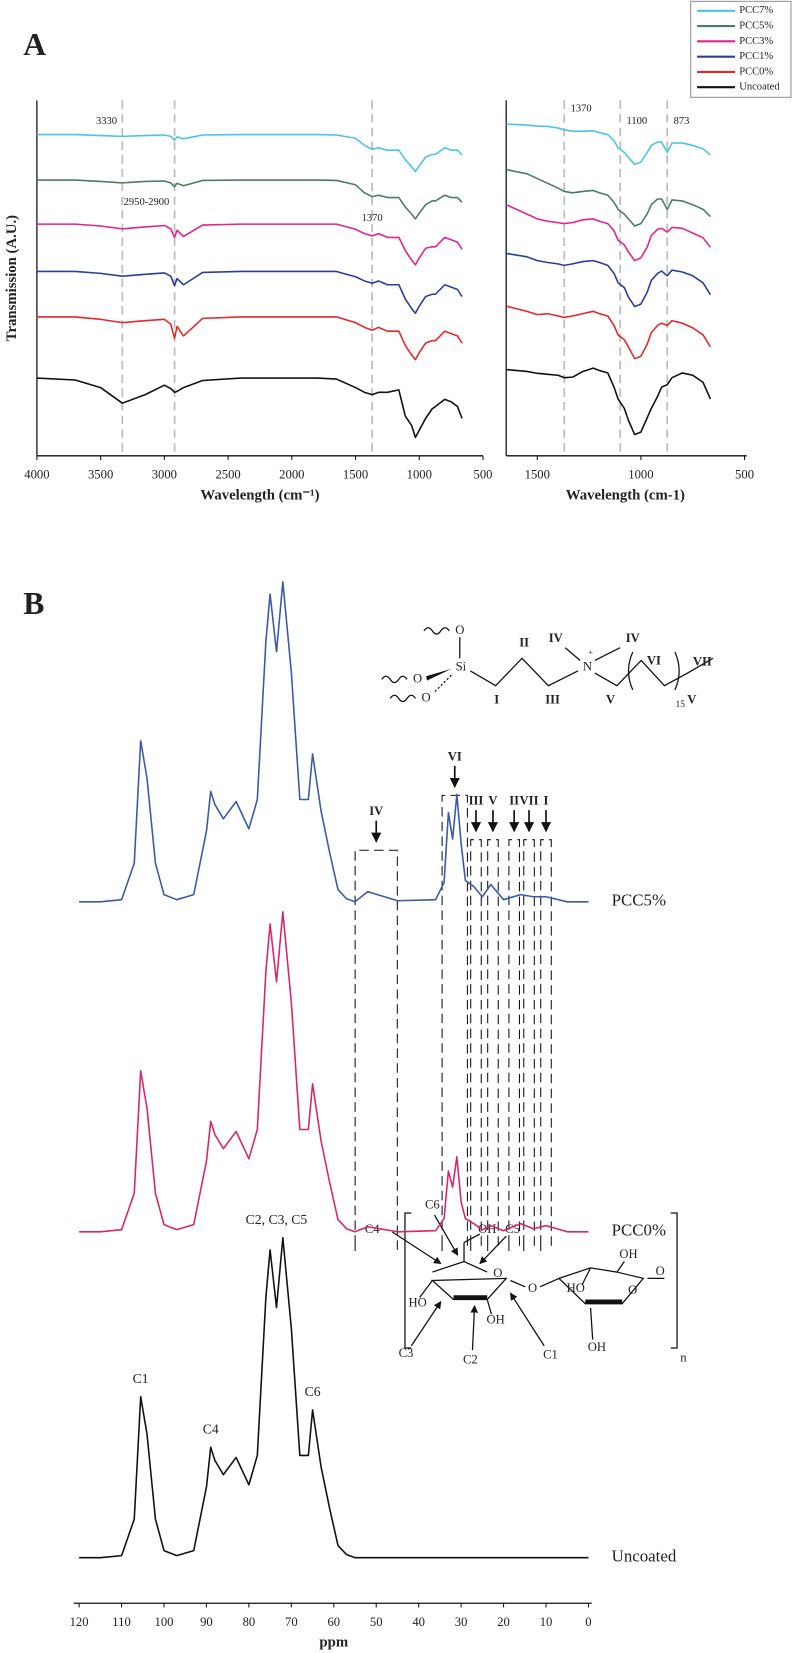 The height and width of the screenshot is (1653, 792). Describe the element at coordinates (206, 1622) in the screenshot. I see `x-tick-label: 90` at that location.